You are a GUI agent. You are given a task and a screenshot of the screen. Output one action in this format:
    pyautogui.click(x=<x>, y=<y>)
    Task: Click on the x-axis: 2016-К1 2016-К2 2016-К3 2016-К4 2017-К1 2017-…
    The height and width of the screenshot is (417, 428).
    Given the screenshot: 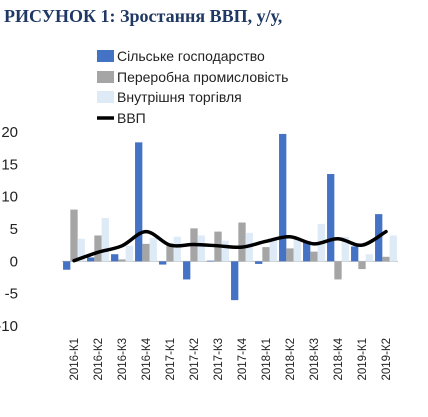 What is the action you would take?
    pyautogui.click(x=231, y=358)
    